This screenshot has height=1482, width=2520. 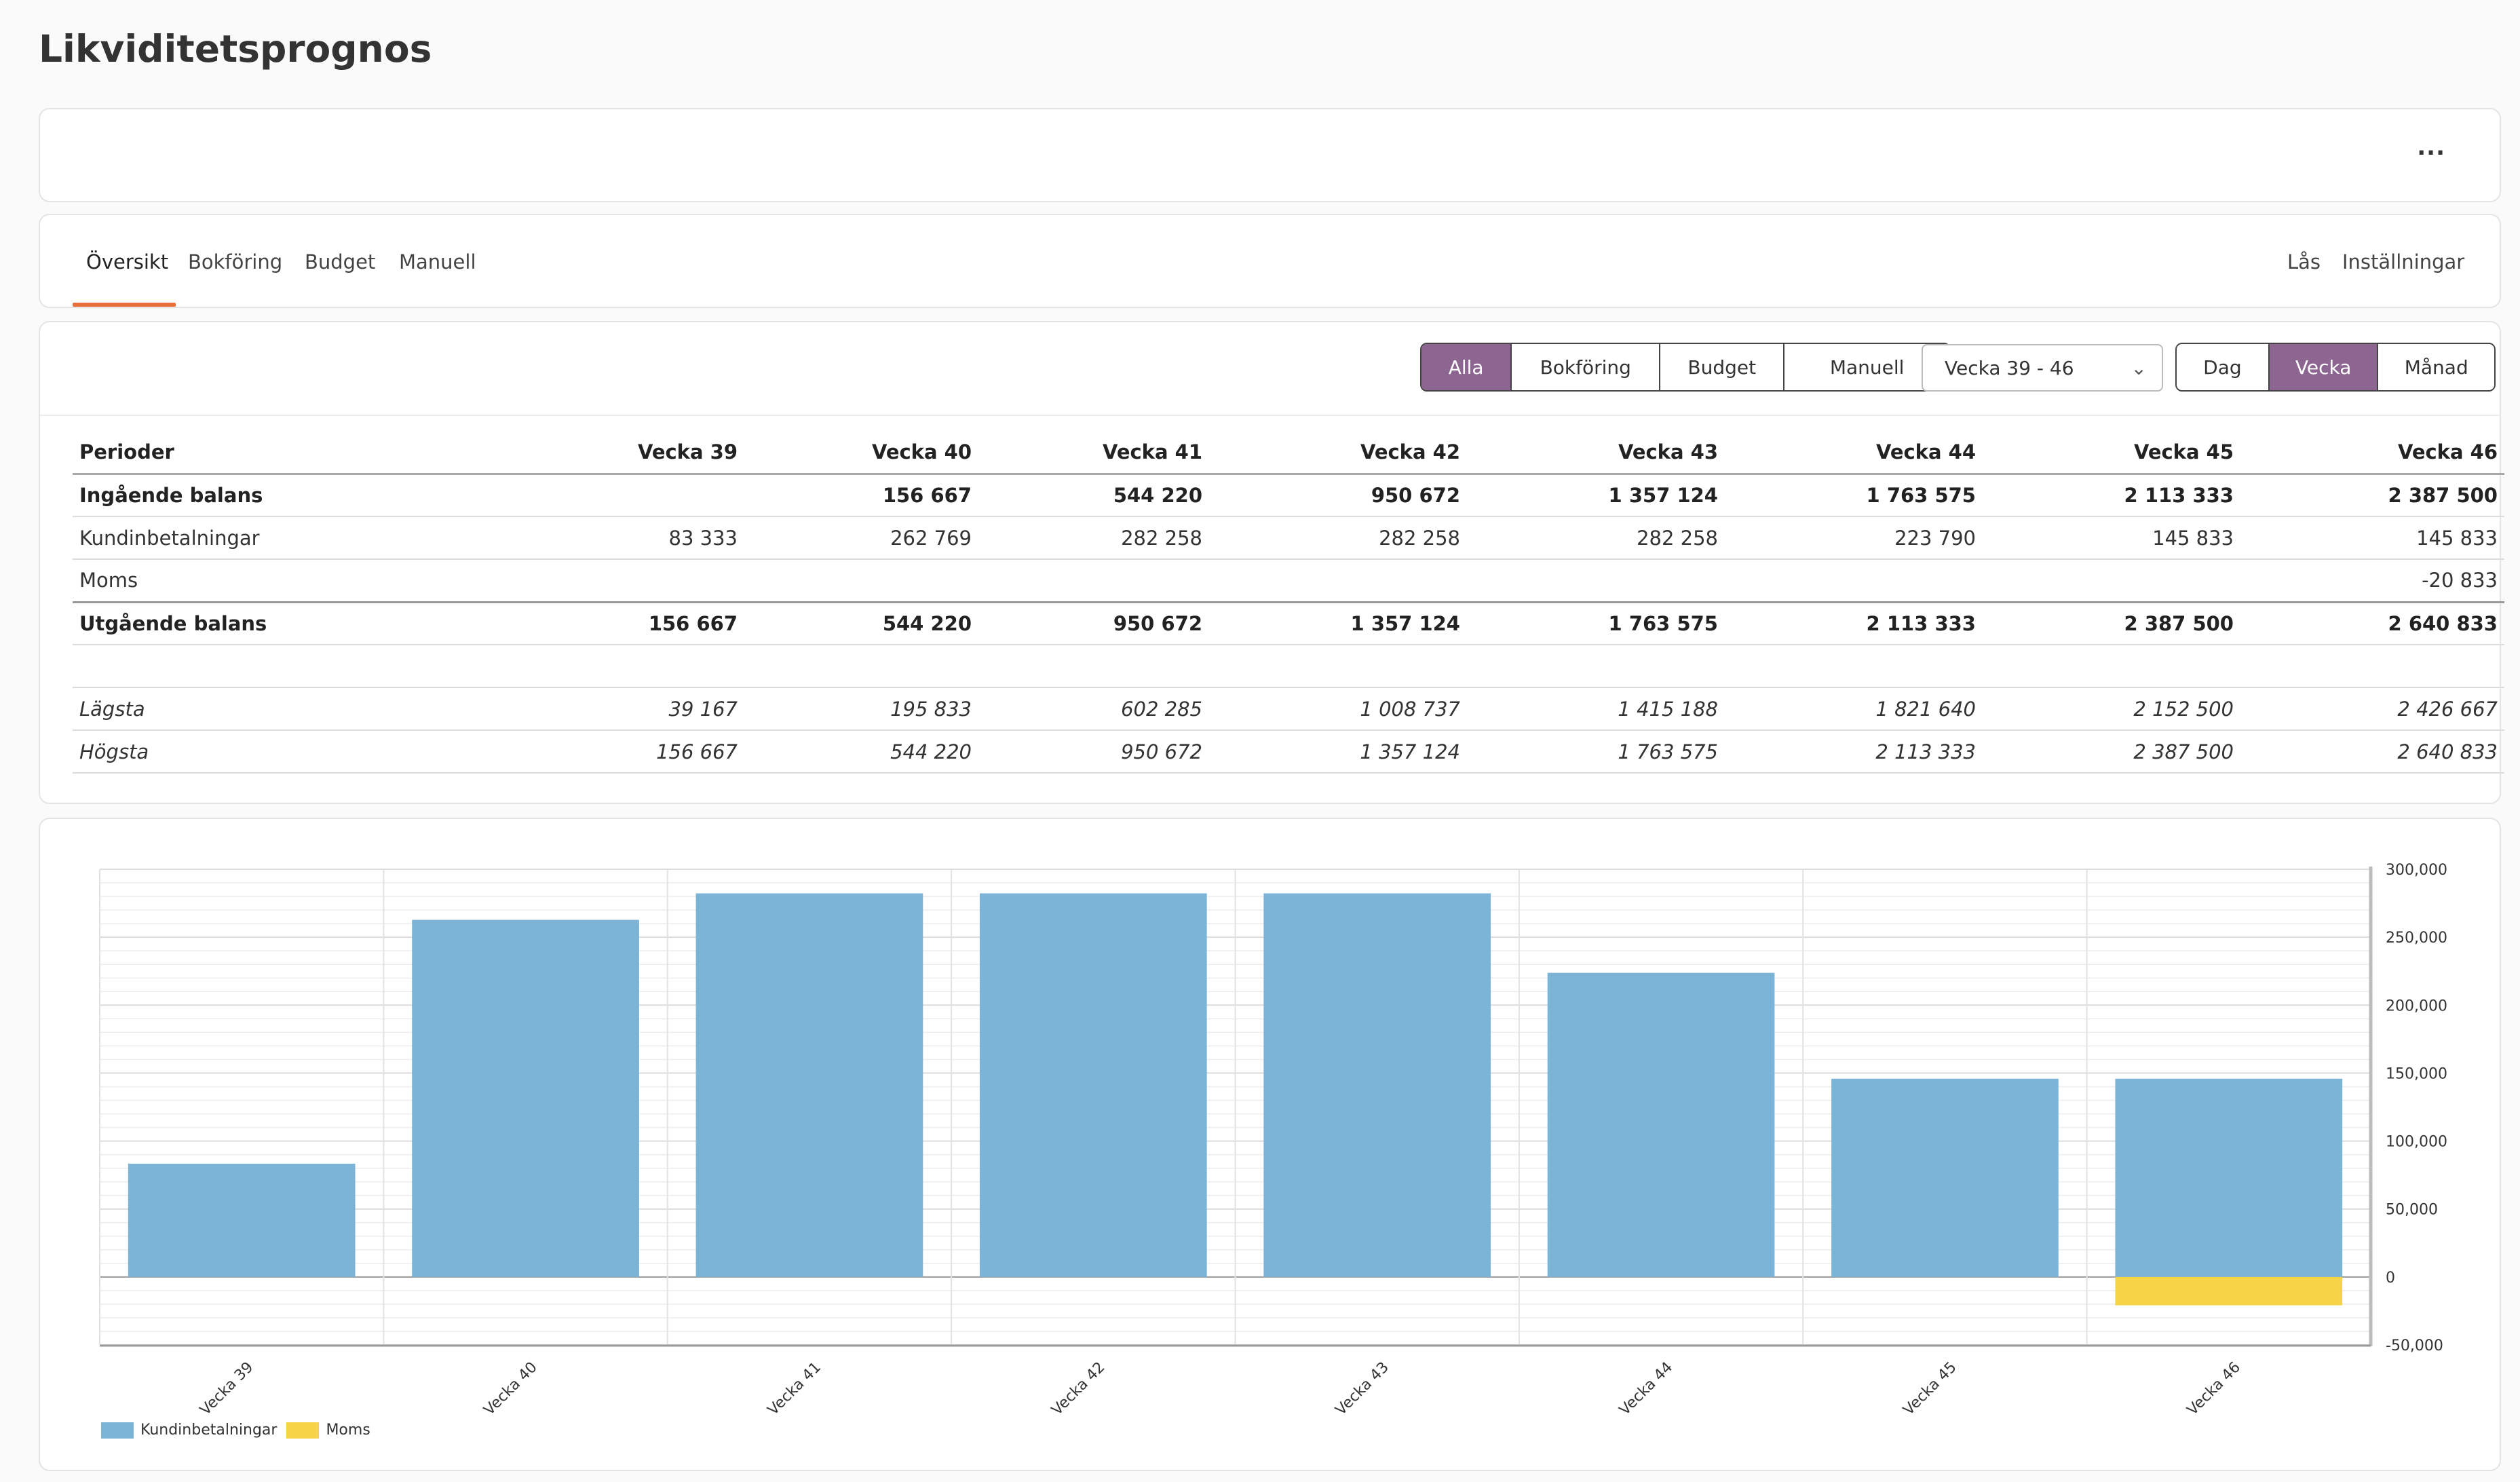 I want to click on y-tick-label: 100,000, so click(x=2416, y=1142).